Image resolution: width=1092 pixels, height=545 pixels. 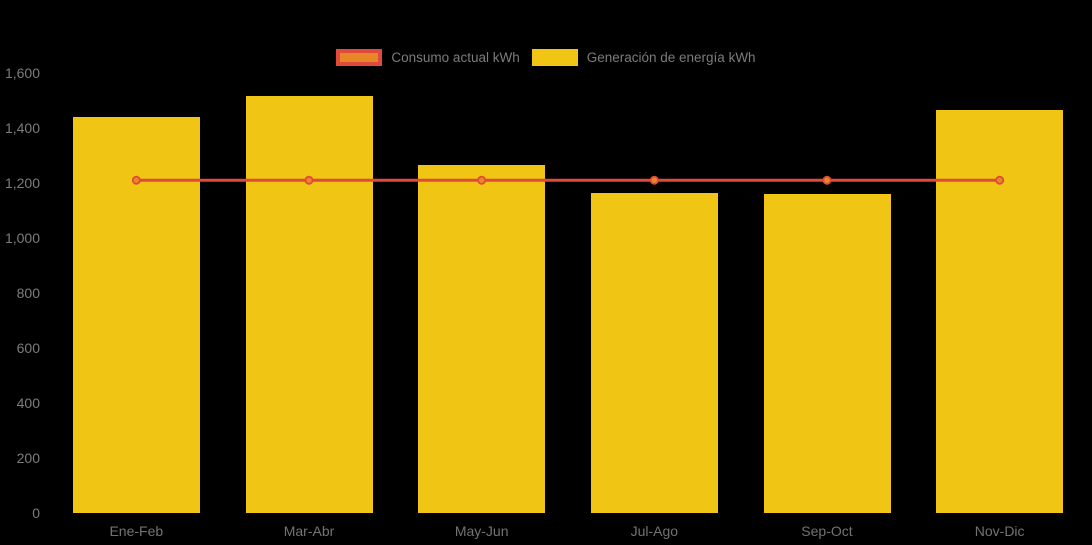 What do you see at coordinates (482, 339) in the screenshot?
I see `bar-may-jun` at bounding box center [482, 339].